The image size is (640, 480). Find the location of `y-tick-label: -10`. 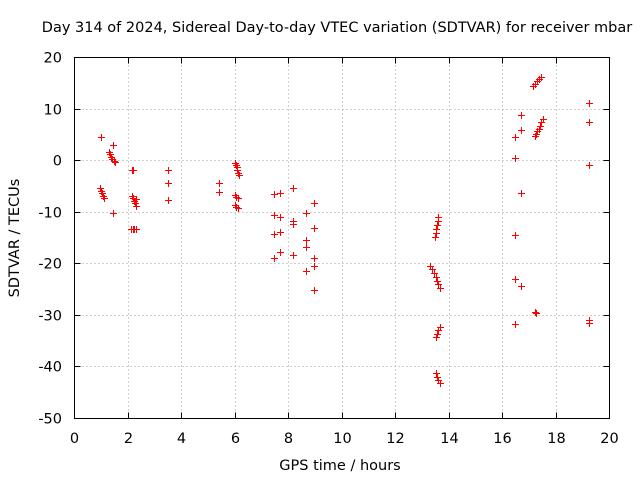

y-tick-label: -10 is located at coordinates (50, 214).